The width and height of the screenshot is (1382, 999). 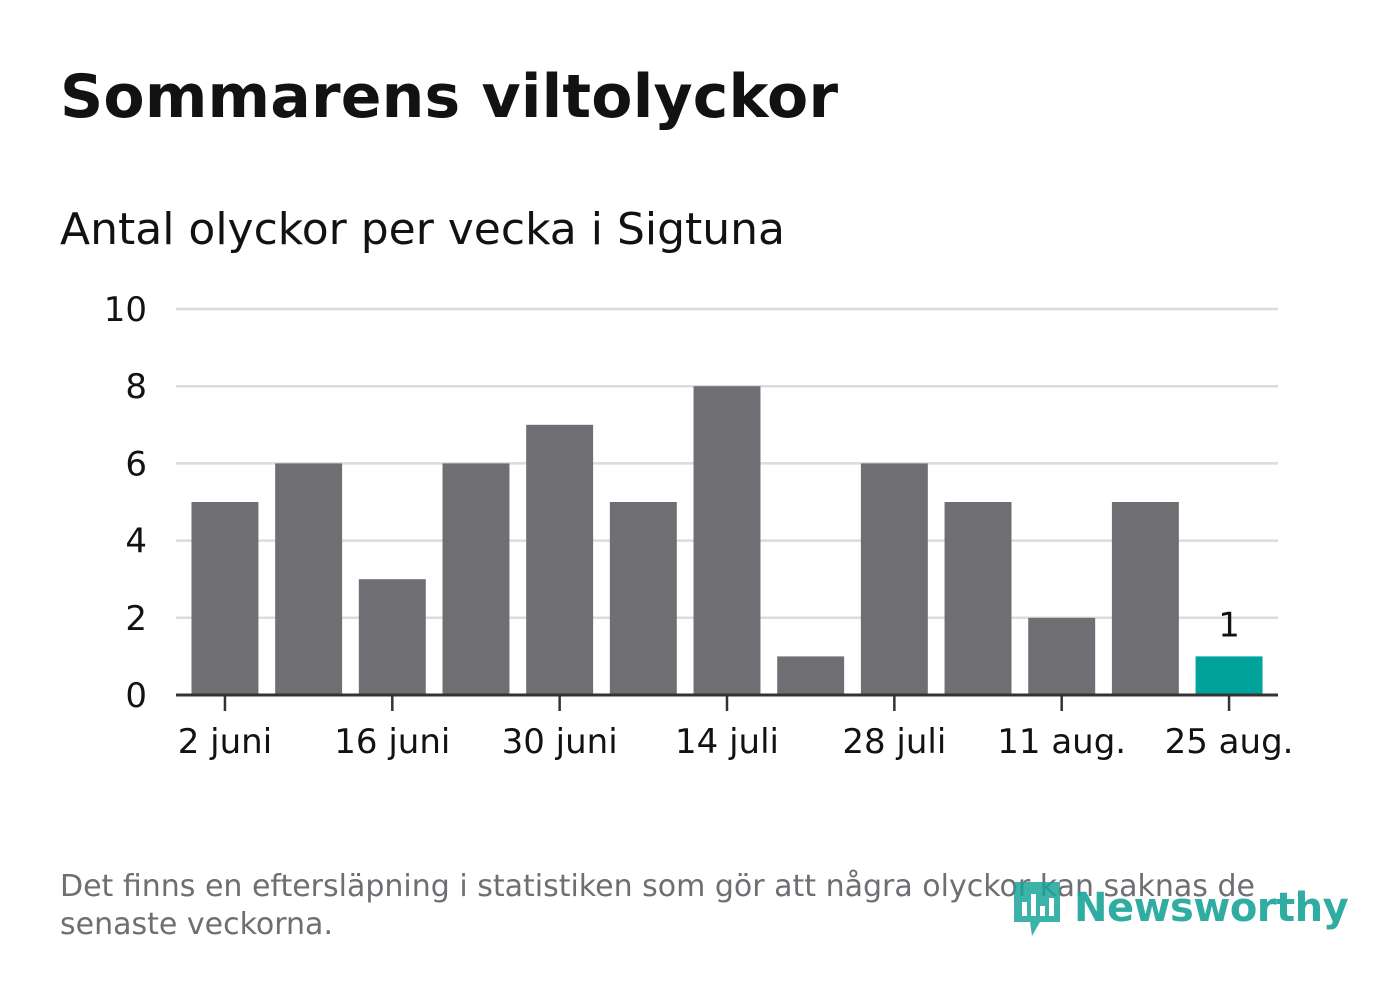 I want to click on data-labels: 1, so click(x=1229, y=625).